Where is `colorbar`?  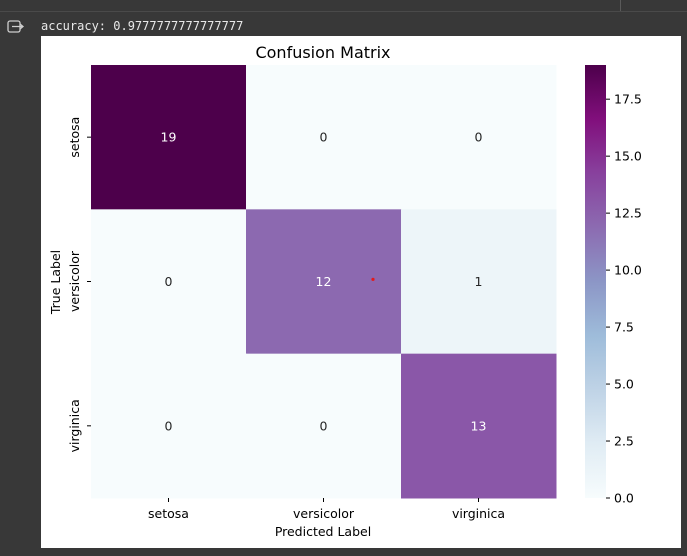 colorbar is located at coordinates (595, 281).